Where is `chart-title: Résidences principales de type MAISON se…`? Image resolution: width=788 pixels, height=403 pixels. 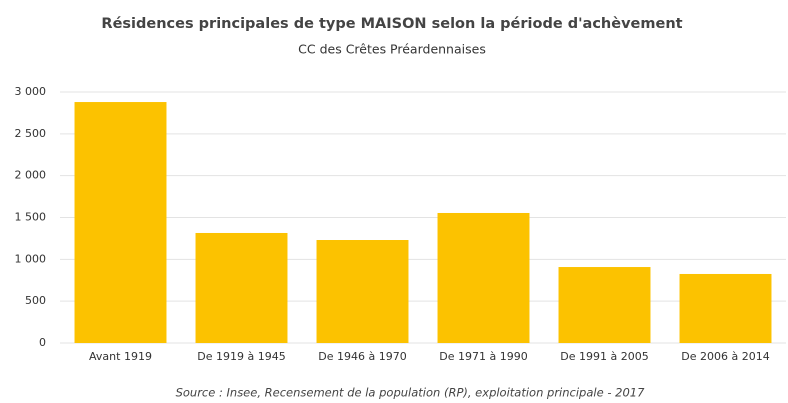
chart-title: Résidences principales de type MAISON se… is located at coordinates (391, 24).